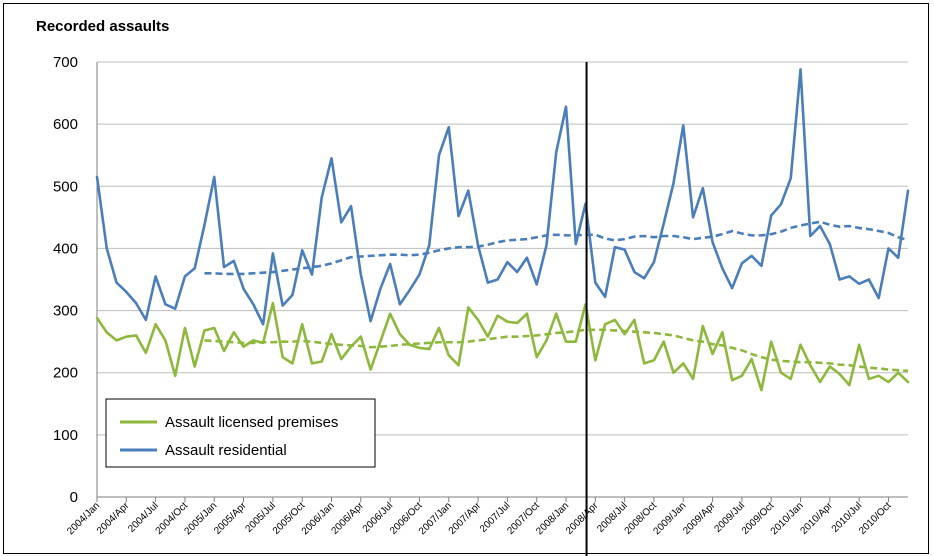 This screenshot has height=556, width=934. Describe the element at coordinates (875, 518) in the screenshot. I see `x-tick-label: 2010/Oct` at that location.